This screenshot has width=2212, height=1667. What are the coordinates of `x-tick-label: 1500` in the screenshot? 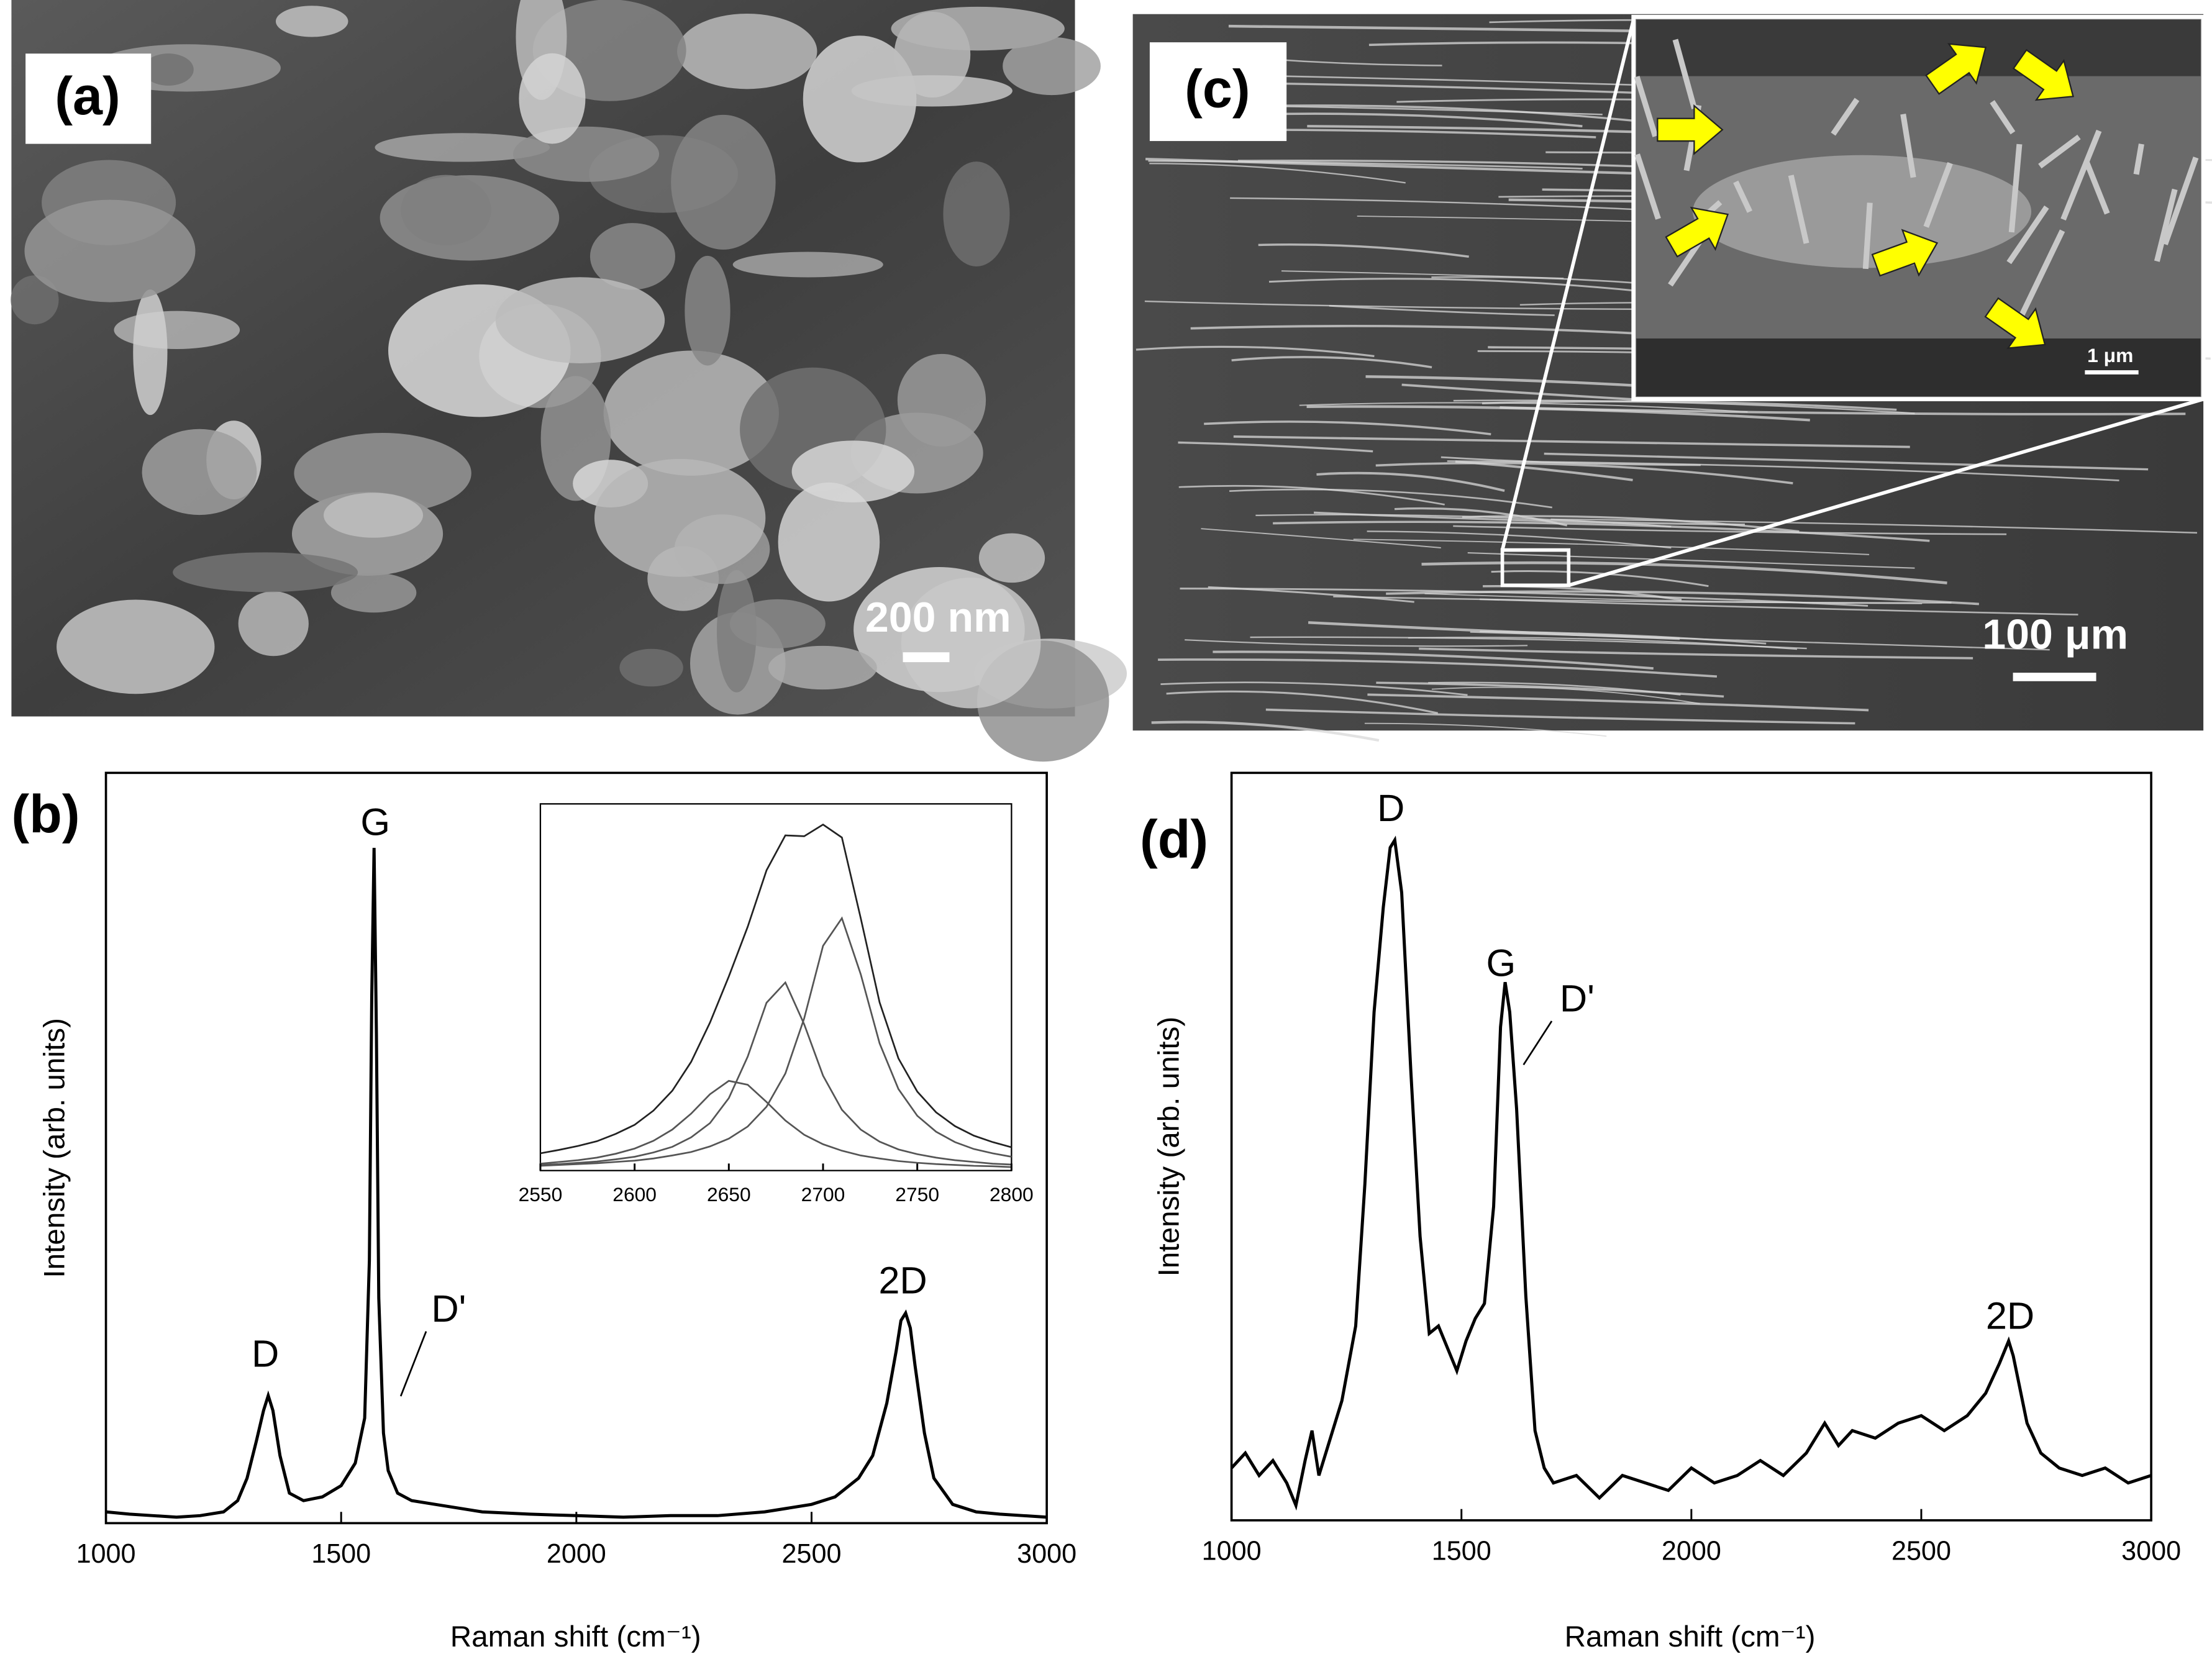 It's located at (341, 1554).